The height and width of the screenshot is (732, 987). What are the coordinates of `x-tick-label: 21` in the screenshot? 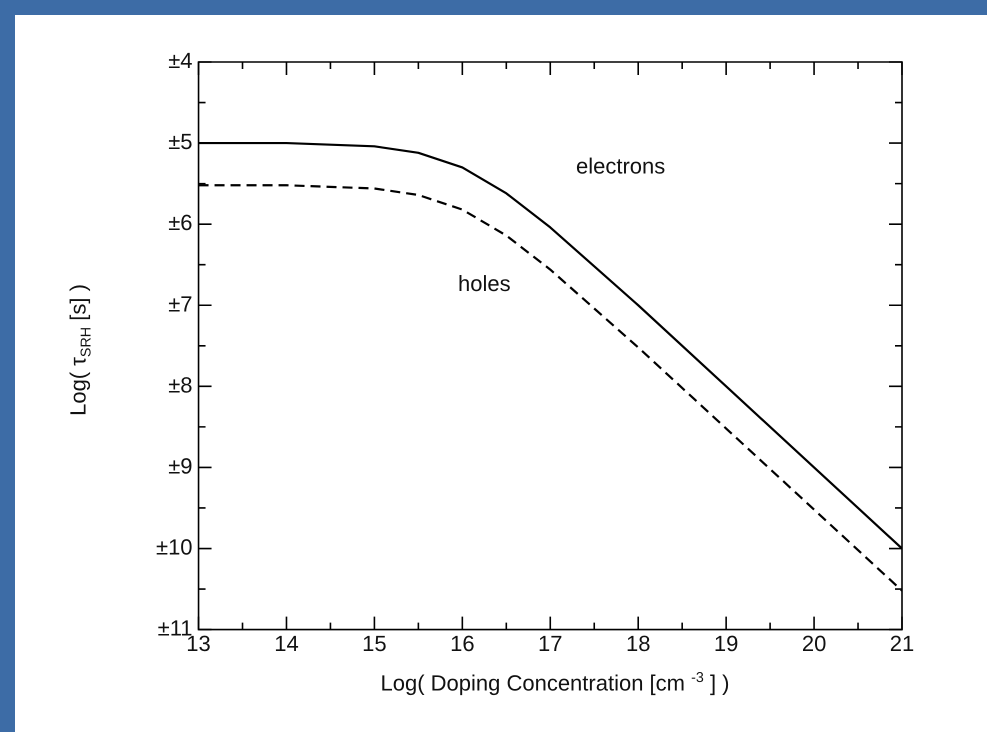 It's located at (902, 643).